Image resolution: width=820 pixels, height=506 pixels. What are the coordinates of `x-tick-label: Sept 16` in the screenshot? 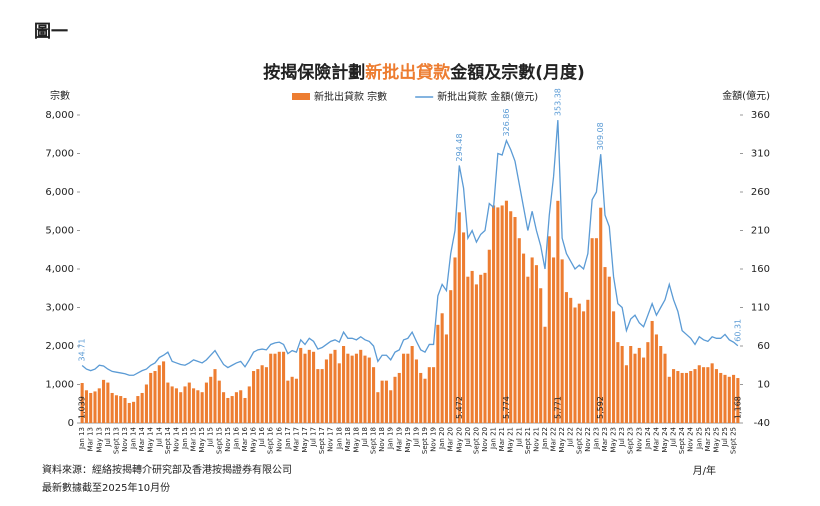 It's located at (271, 440).